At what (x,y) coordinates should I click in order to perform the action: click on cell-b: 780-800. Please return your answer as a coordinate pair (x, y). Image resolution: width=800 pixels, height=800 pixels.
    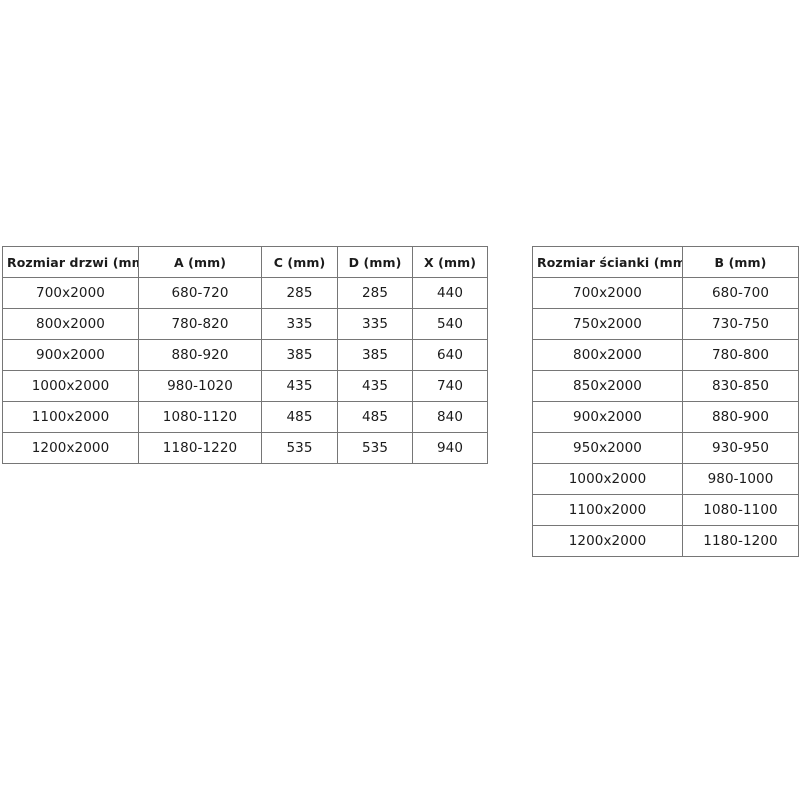
    Looking at the image, I should click on (740, 355).